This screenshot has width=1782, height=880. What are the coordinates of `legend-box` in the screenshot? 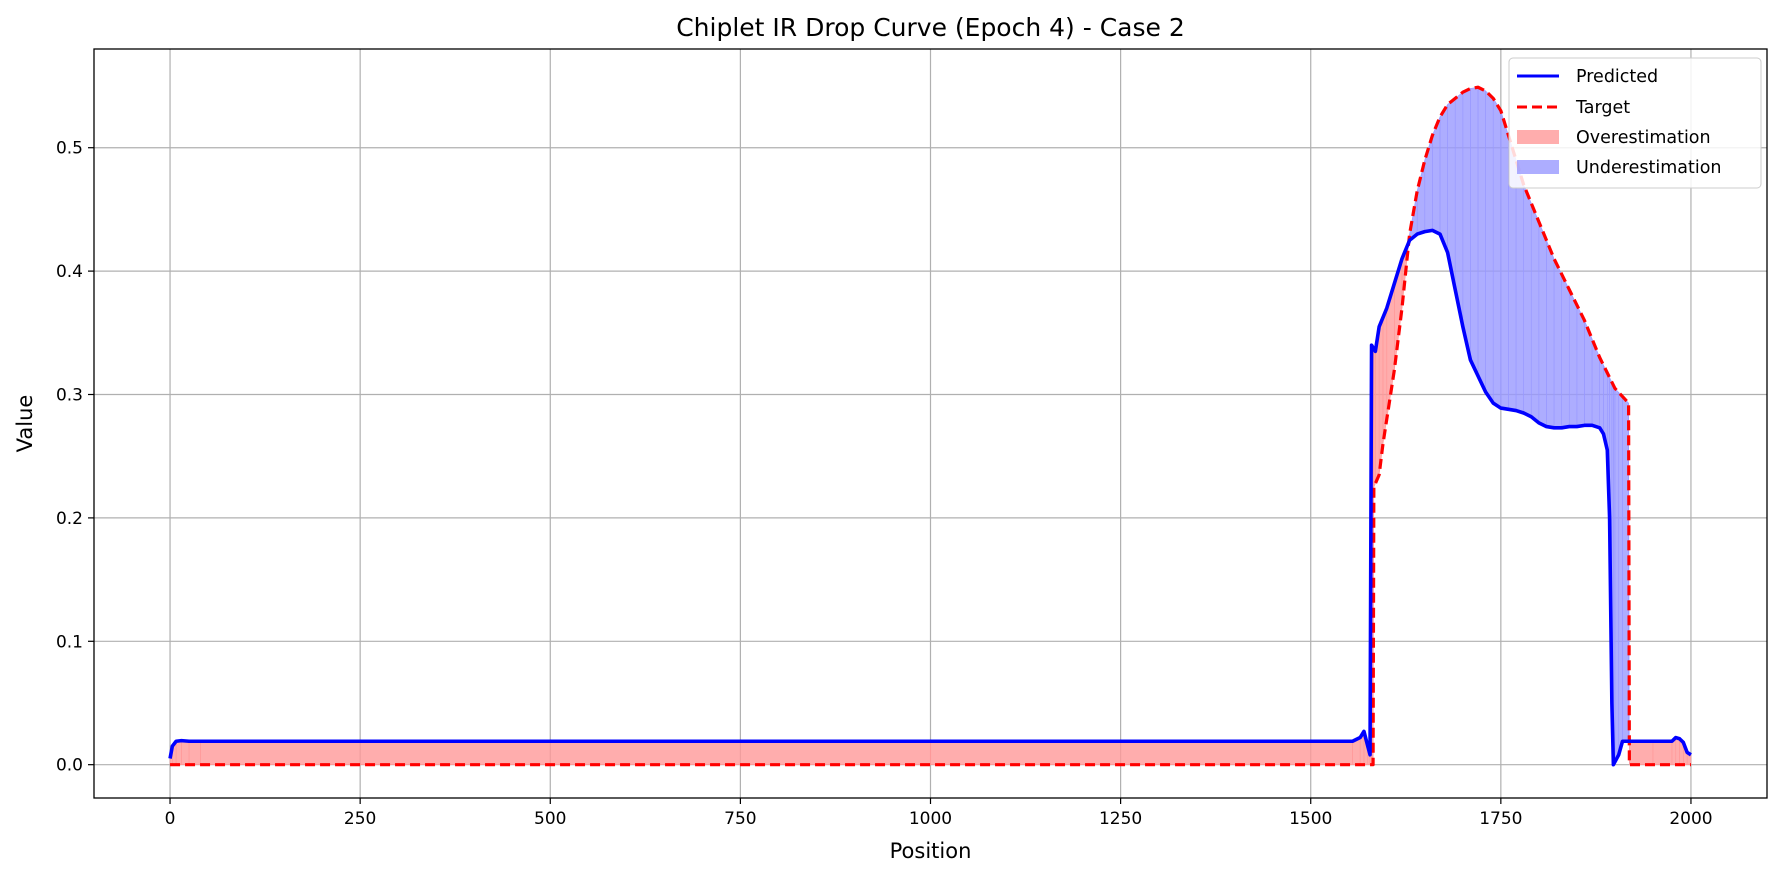 It's located at (1635, 123).